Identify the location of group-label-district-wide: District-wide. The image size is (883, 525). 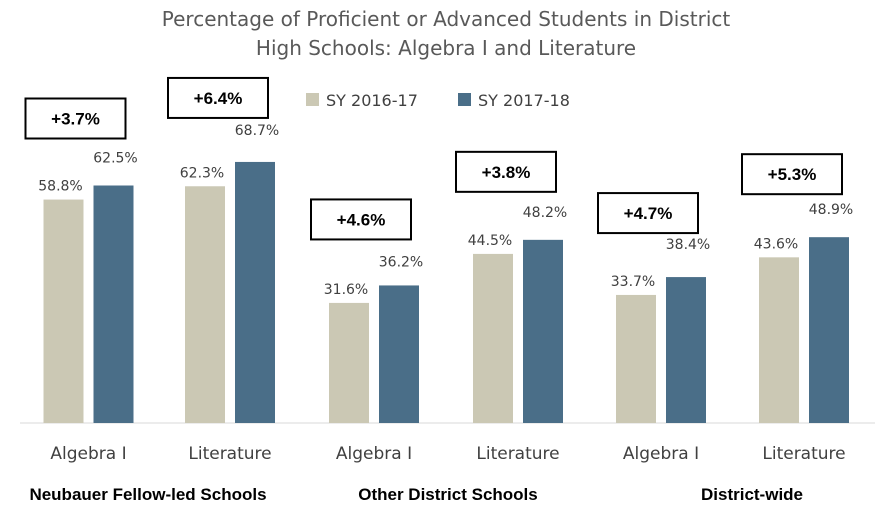
(752, 494).